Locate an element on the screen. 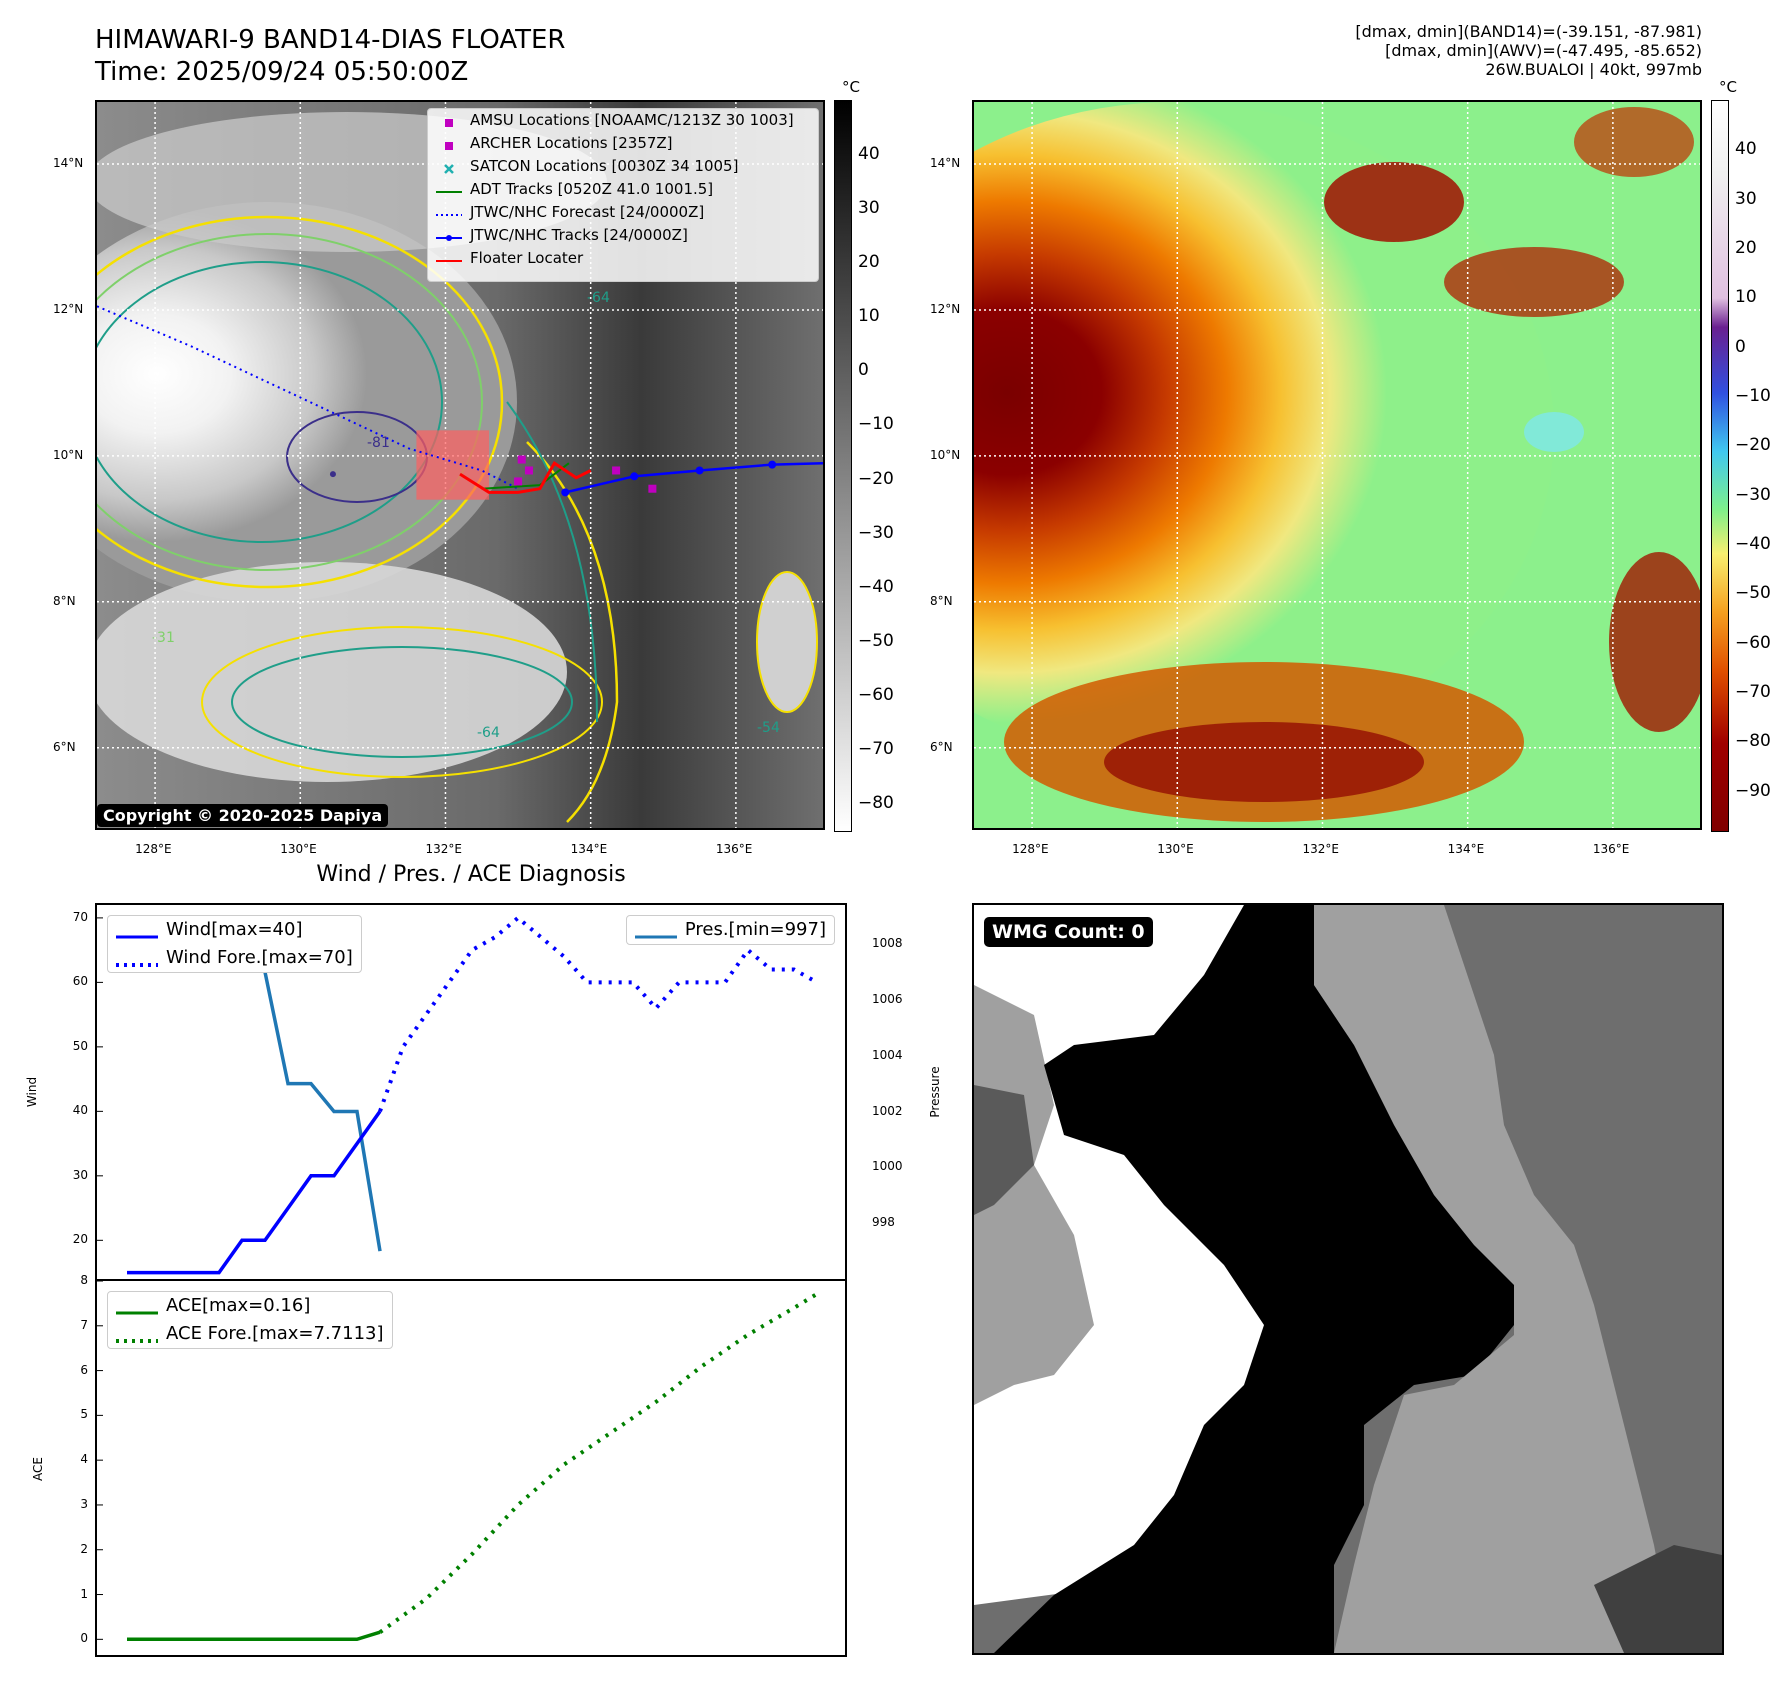 This screenshot has width=1788, height=1690. legend-label: ACE[max=0.16] is located at coordinates (238, 1305).